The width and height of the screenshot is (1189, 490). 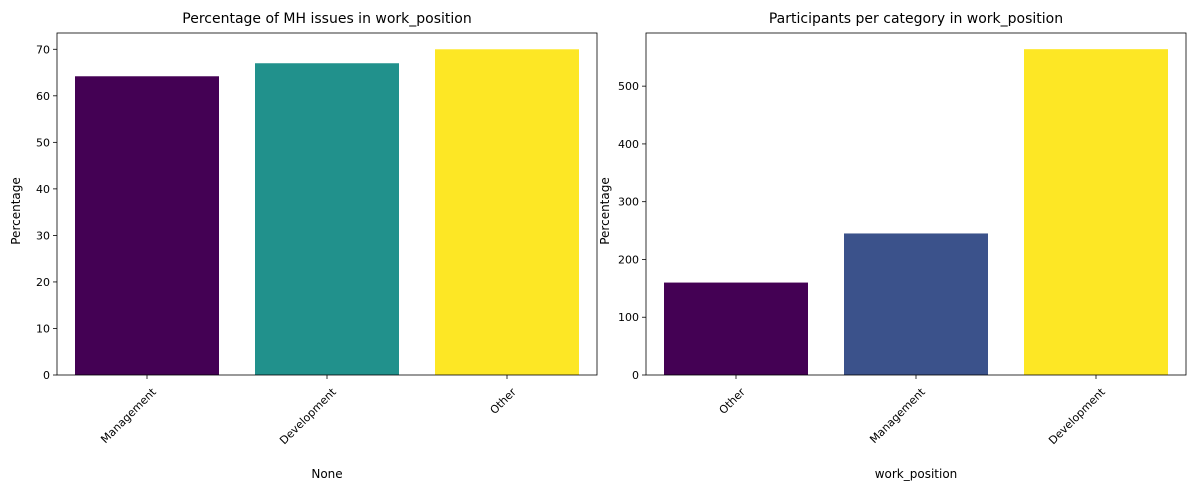 I want to click on y-tick-label: 500, so click(x=628, y=86).